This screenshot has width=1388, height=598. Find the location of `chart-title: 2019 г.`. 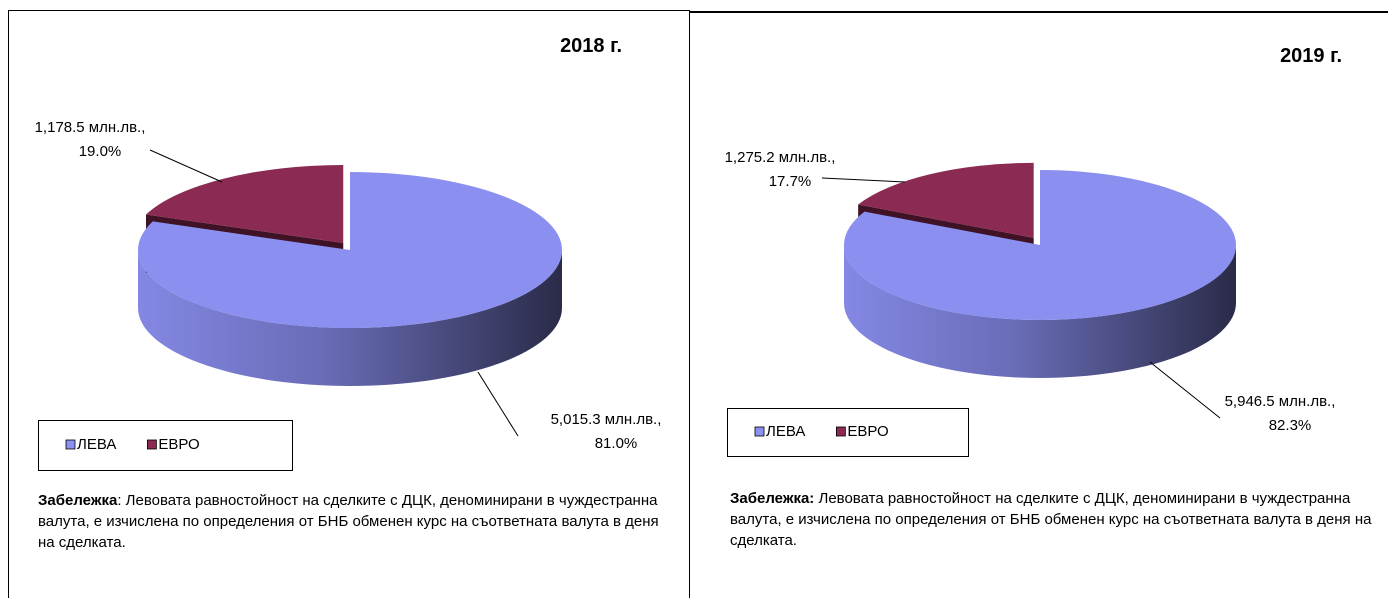

chart-title: 2019 г. is located at coordinates (1311, 56).